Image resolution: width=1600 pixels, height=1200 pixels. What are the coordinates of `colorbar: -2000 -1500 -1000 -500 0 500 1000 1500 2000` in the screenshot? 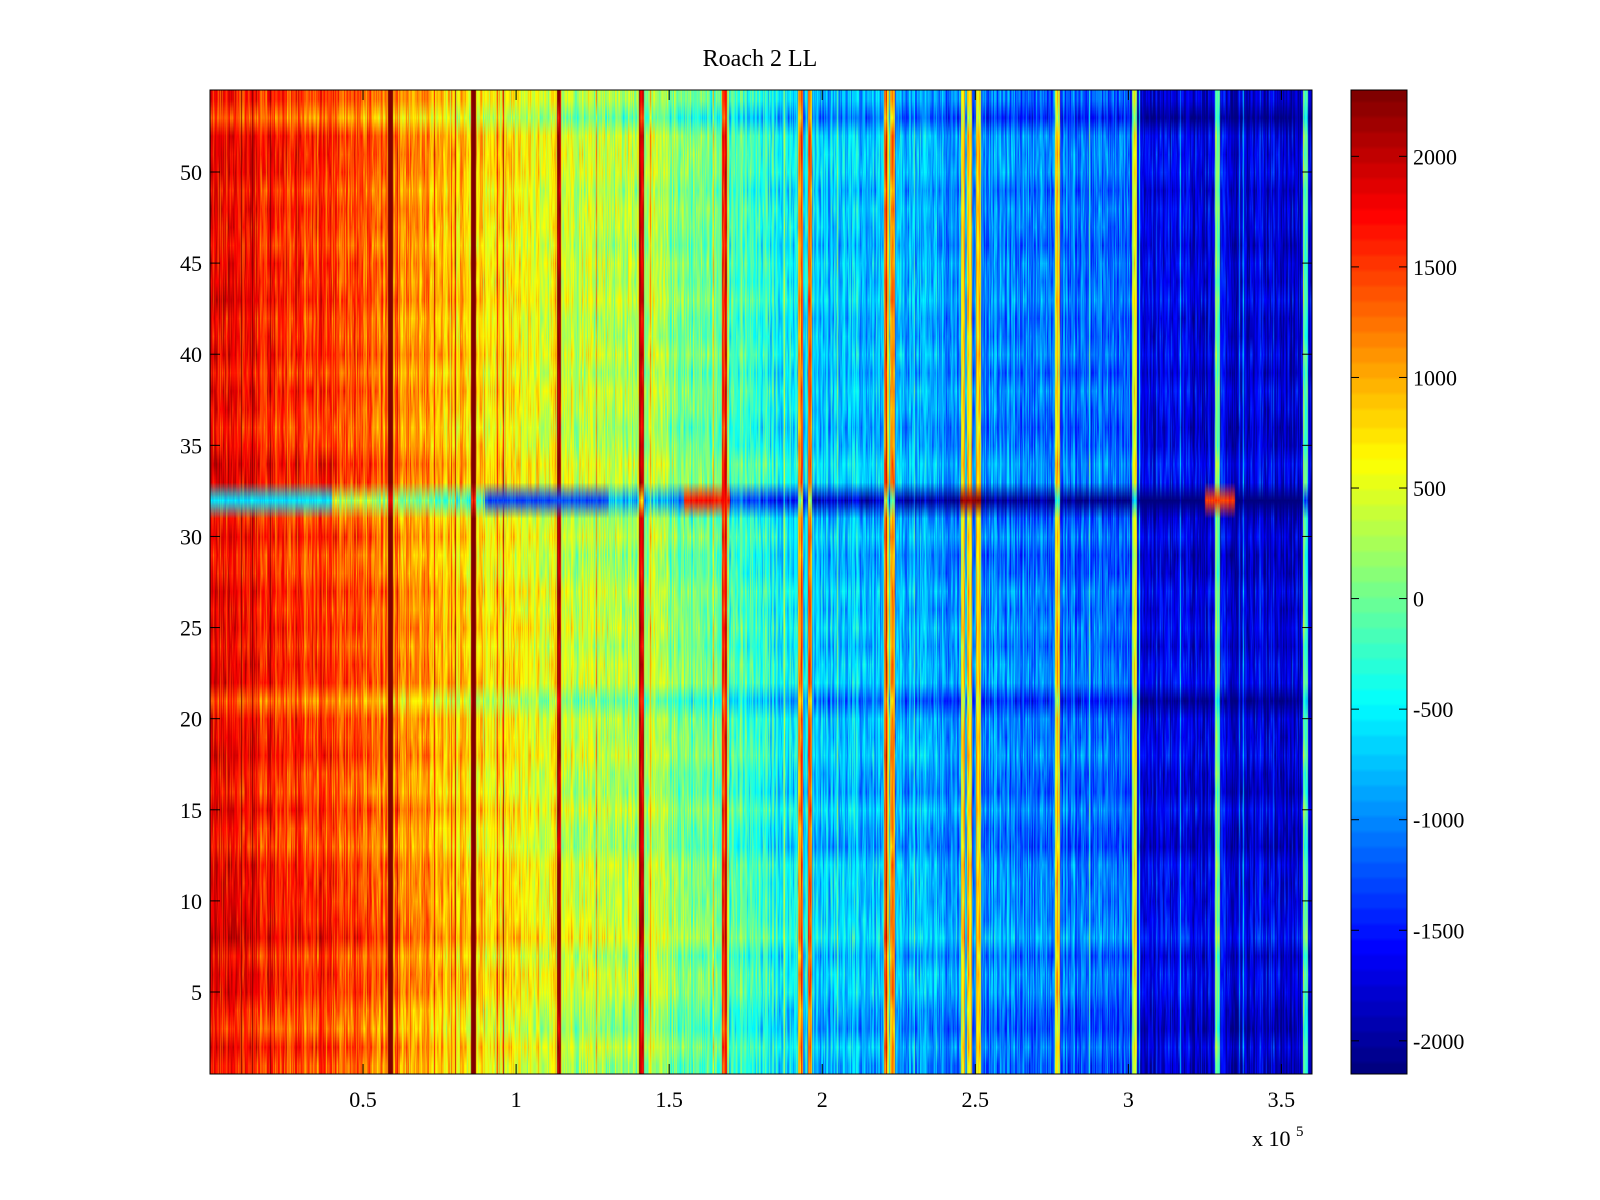 It's located at (1407, 582).